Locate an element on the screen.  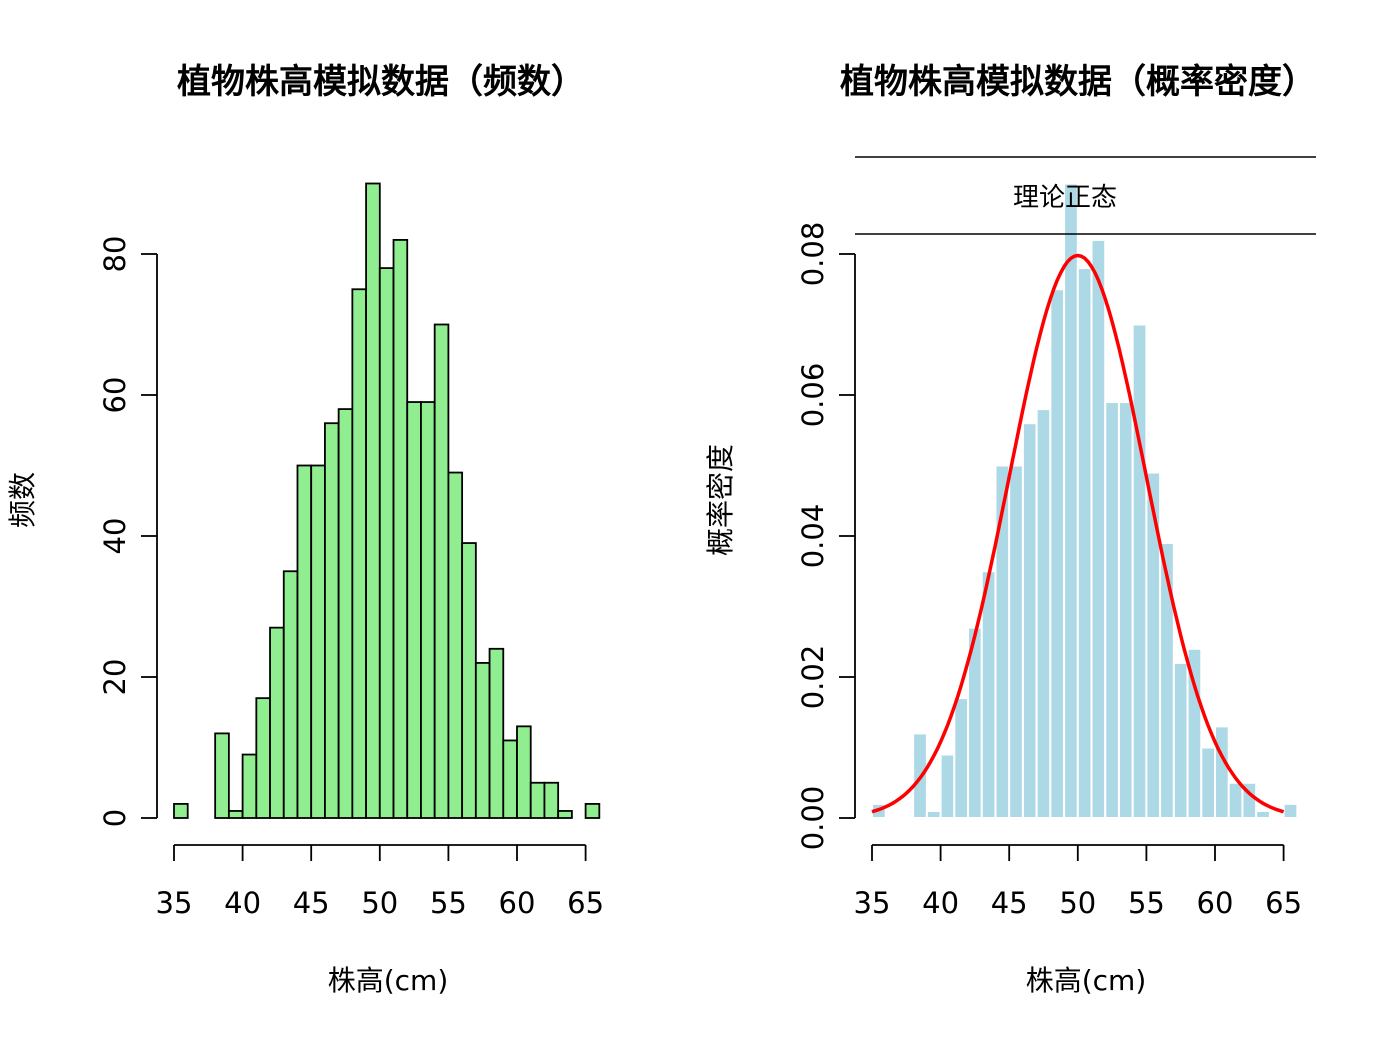
y-axis-label-density: 概率密度 is located at coordinates (720, 500).